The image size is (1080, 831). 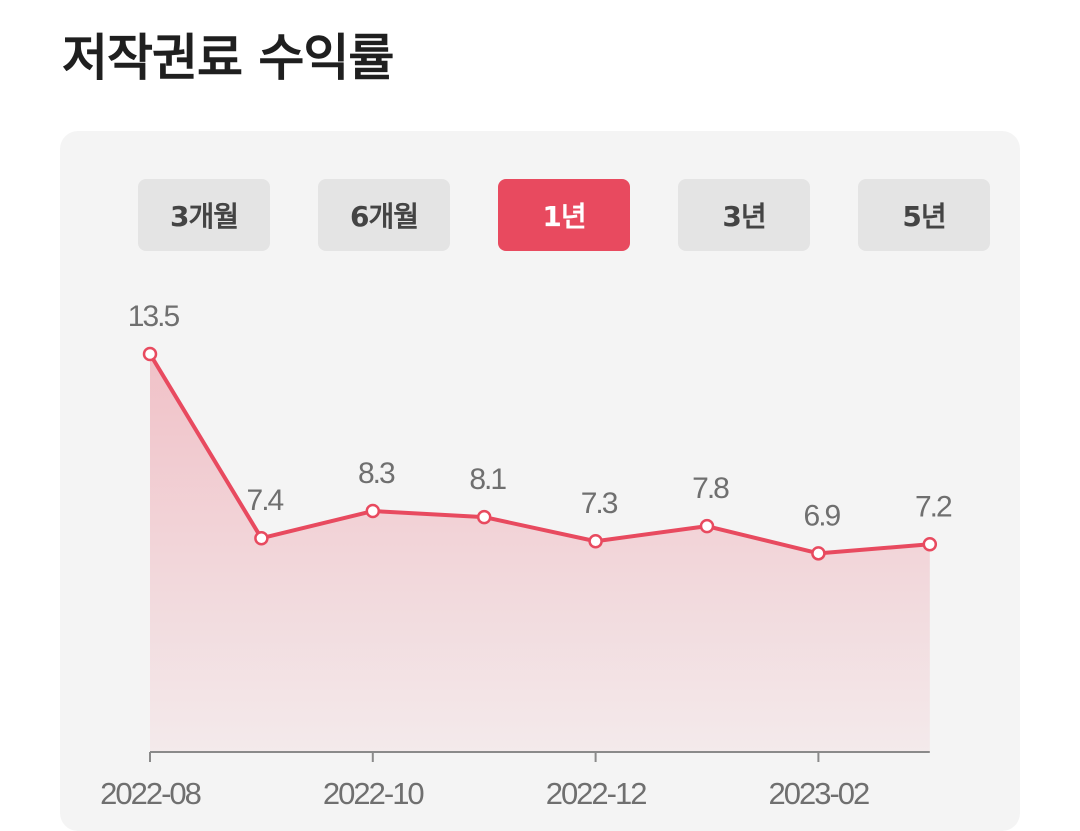 I want to click on tab-1-year: 1년, so click(x=564, y=215).